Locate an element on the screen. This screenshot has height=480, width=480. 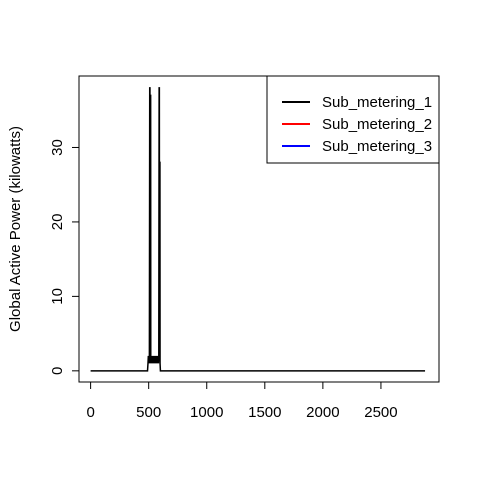
x-tick-label: 1000 is located at coordinates (206, 412).